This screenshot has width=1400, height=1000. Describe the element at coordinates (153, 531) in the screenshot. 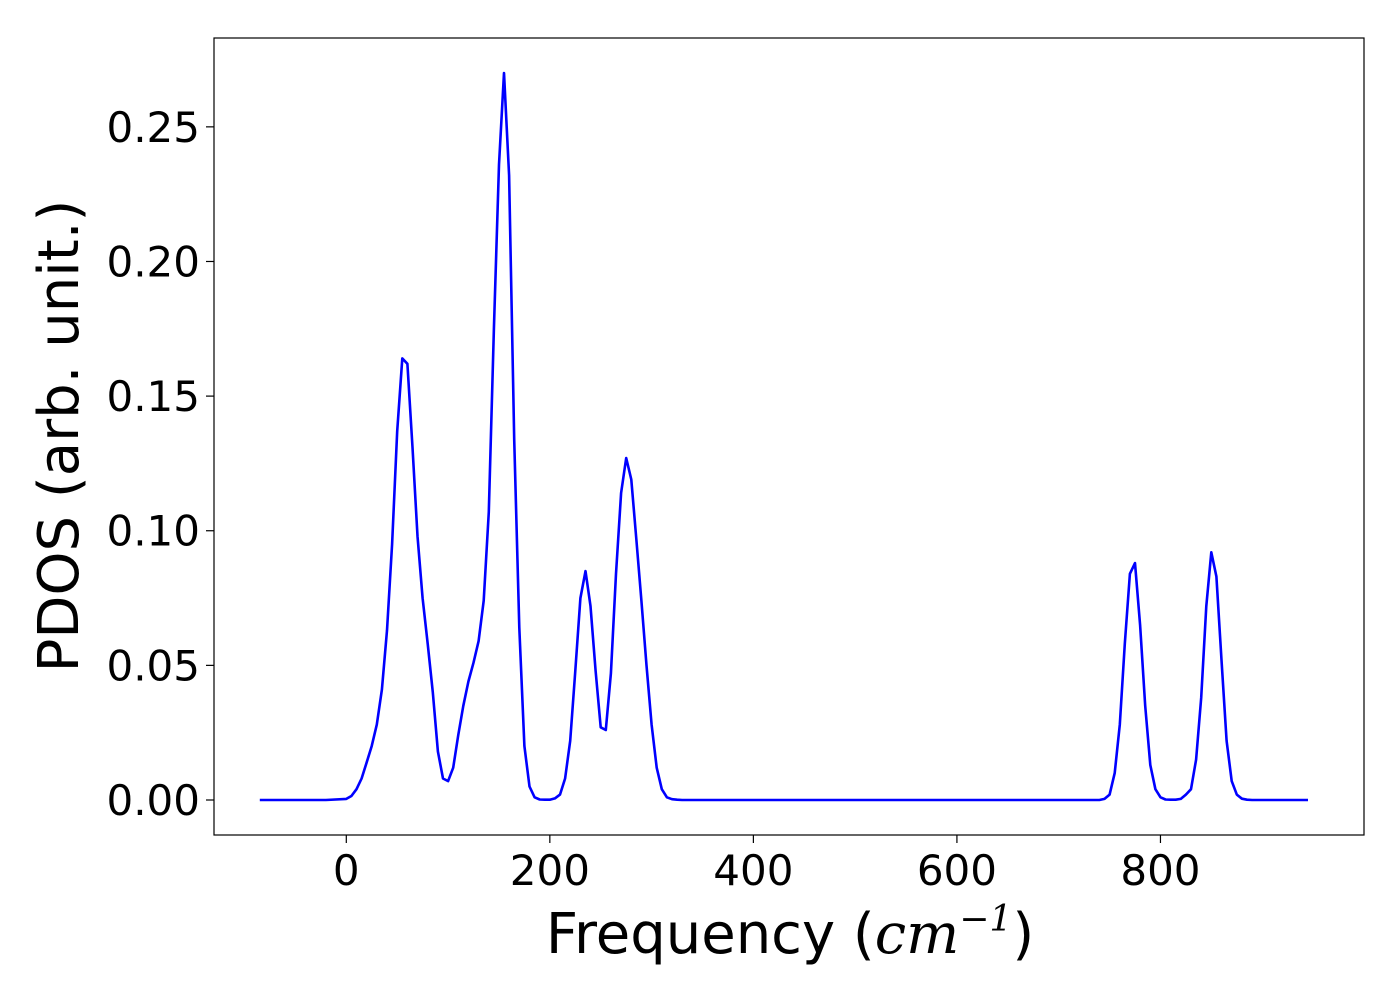

I see `y-tick-label: 0.10` at that location.